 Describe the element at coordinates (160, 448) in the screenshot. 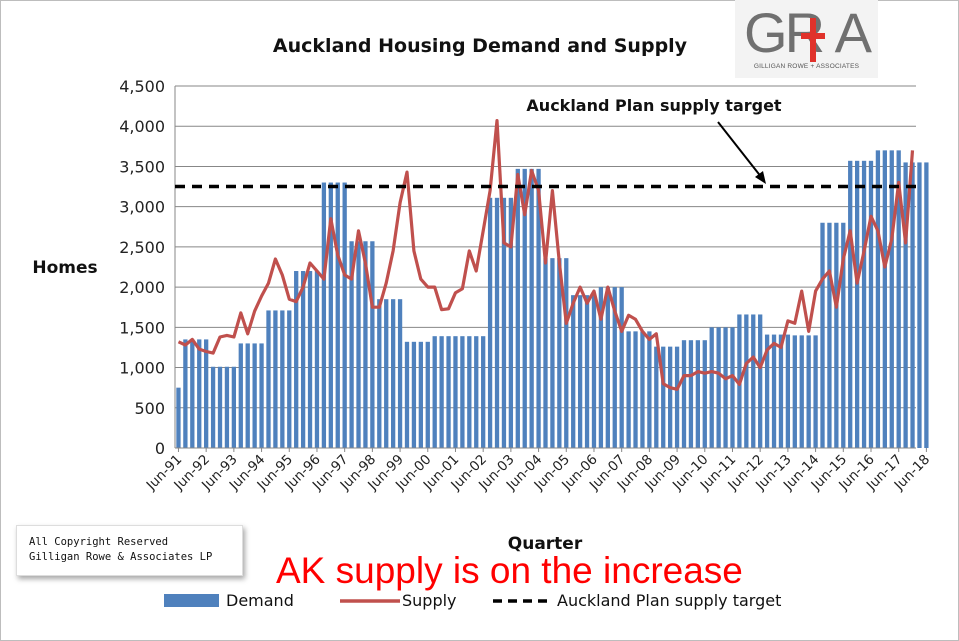

I see `y-tick-label: 0` at that location.